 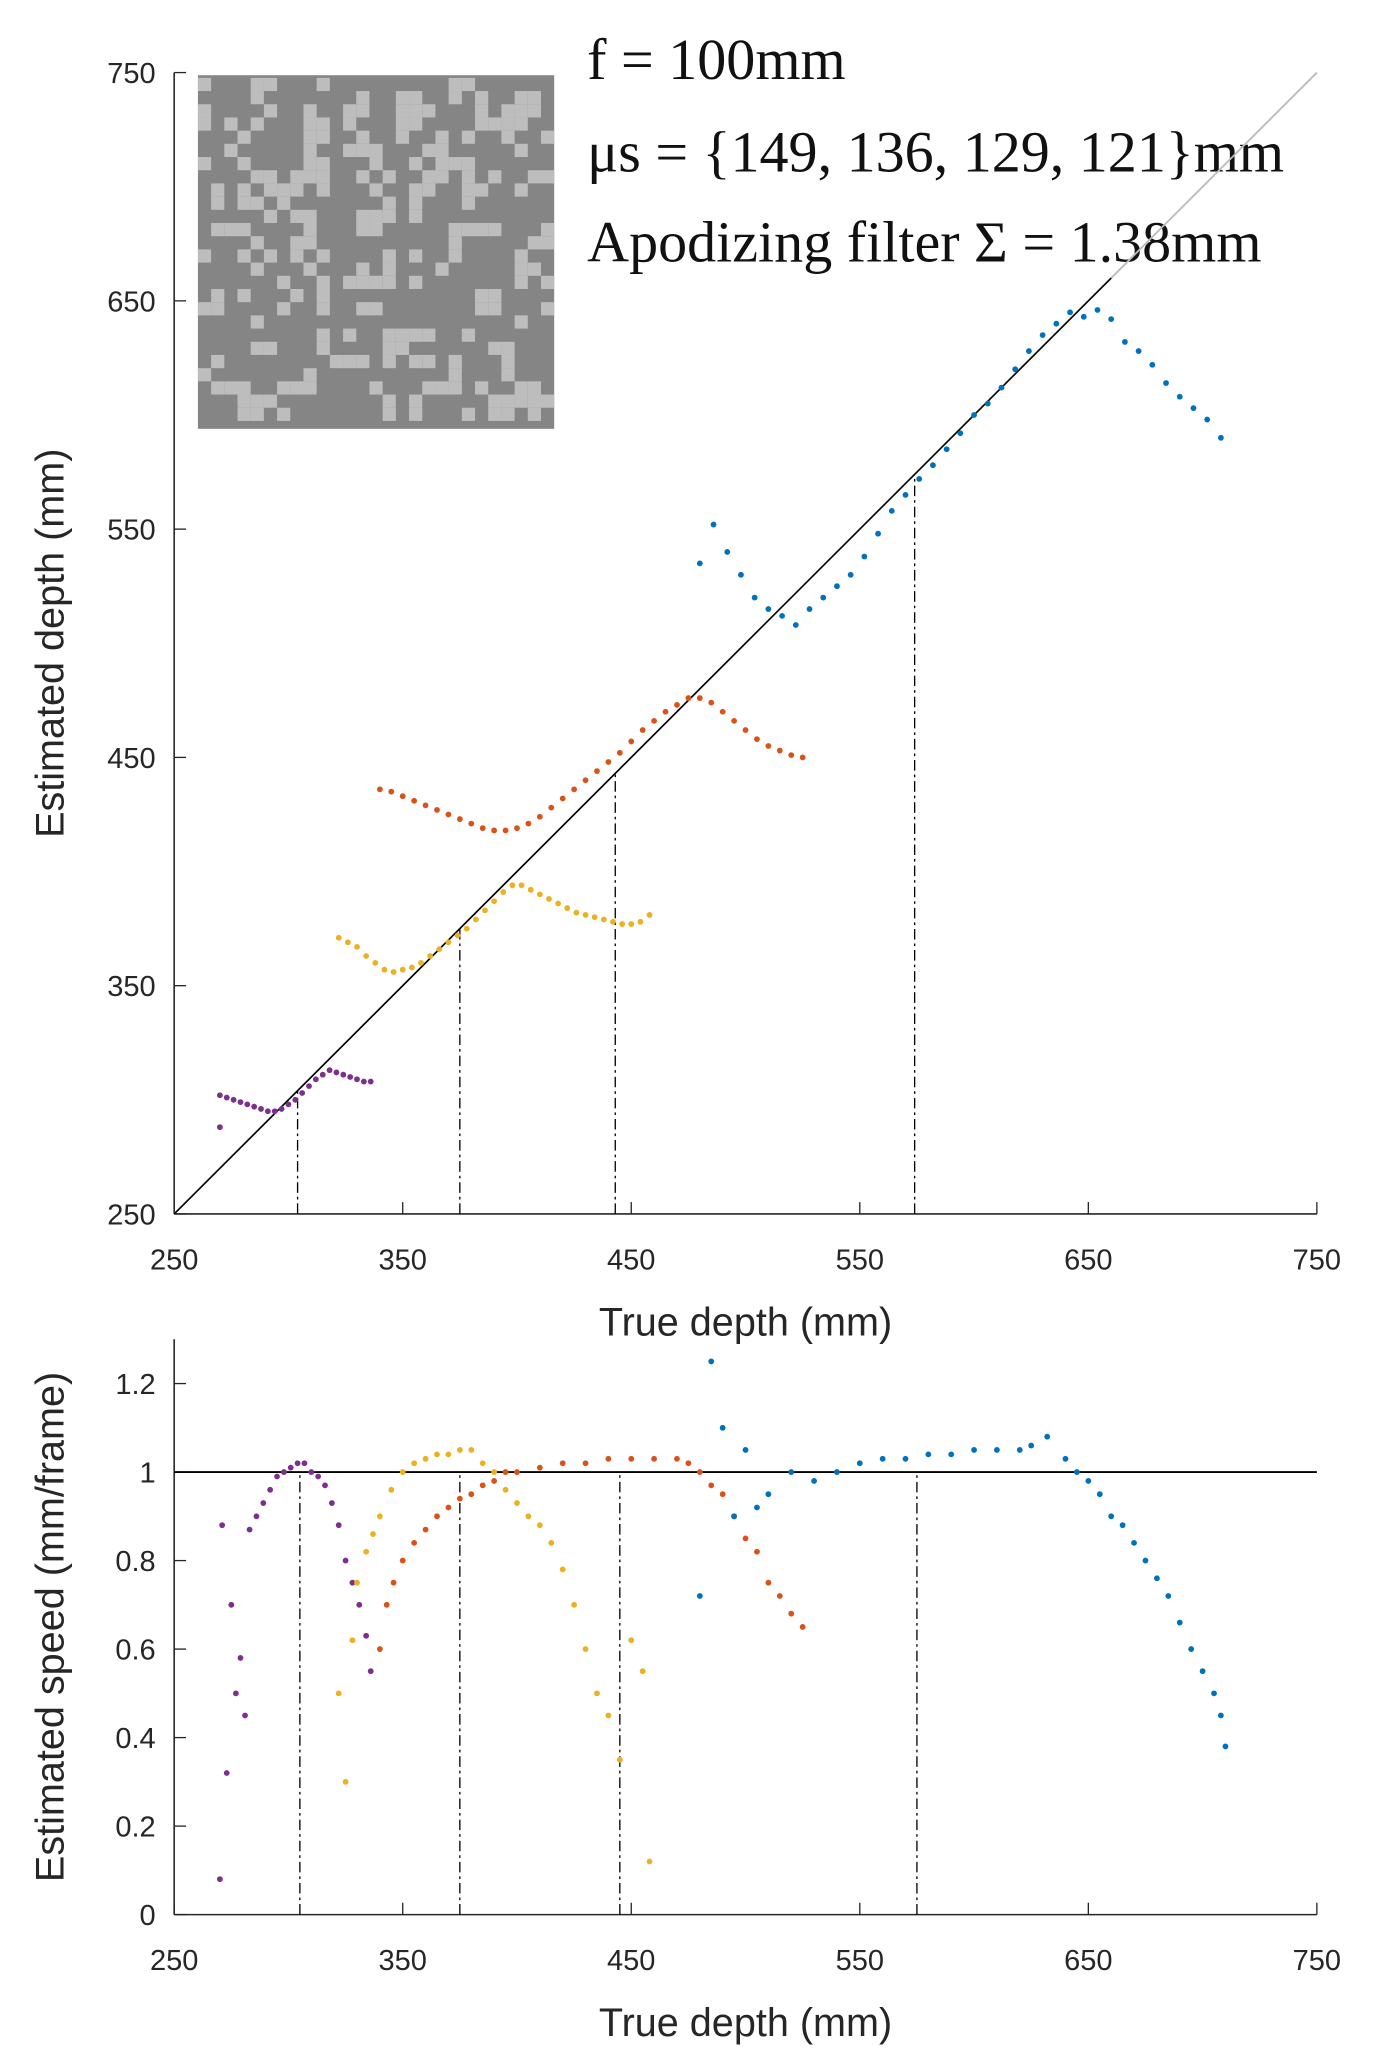 What do you see at coordinates (148, 1474) in the screenshot?
I see `y-tick-label: 1` at bounding box center [148, 1474].